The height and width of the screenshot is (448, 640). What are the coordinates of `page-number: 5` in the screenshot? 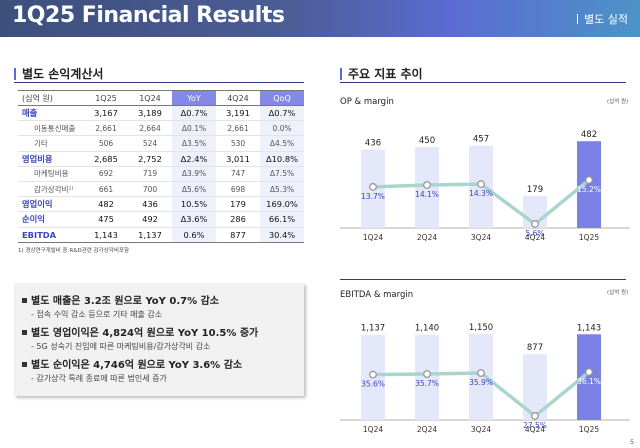 It's located at (632, 442).